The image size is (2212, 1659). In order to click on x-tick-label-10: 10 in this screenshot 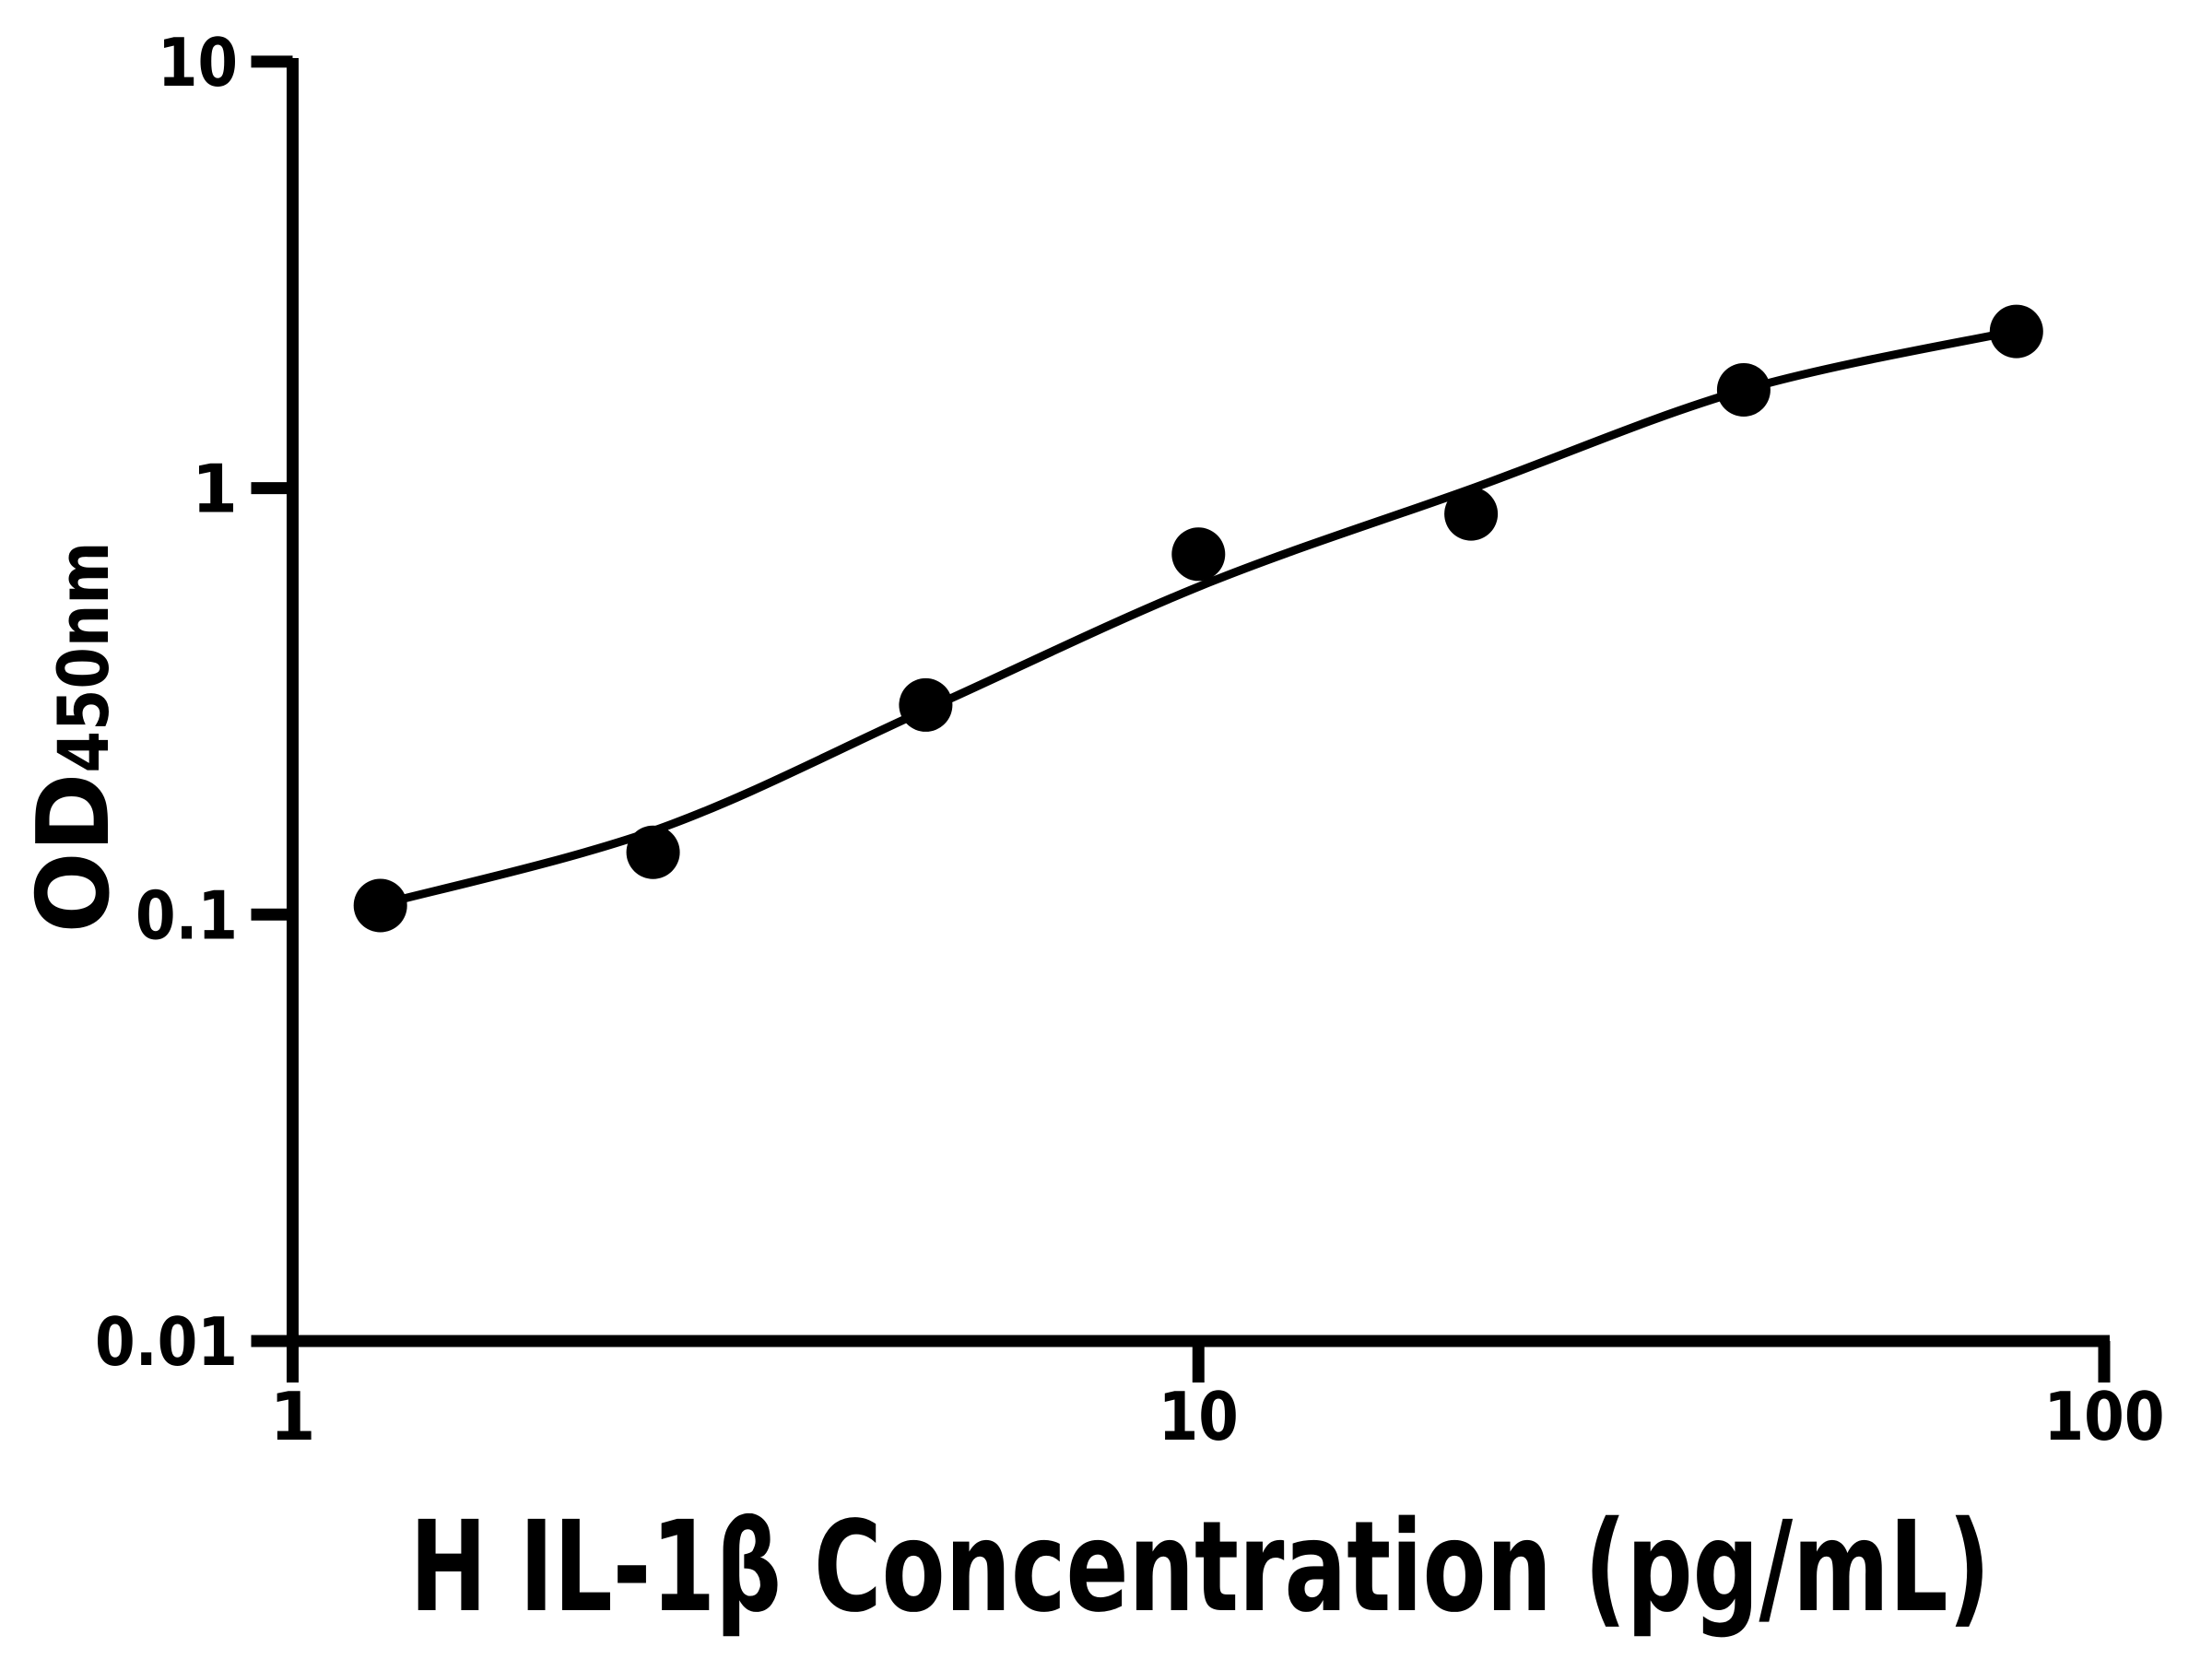, I will do `click(1199, 1416)`.